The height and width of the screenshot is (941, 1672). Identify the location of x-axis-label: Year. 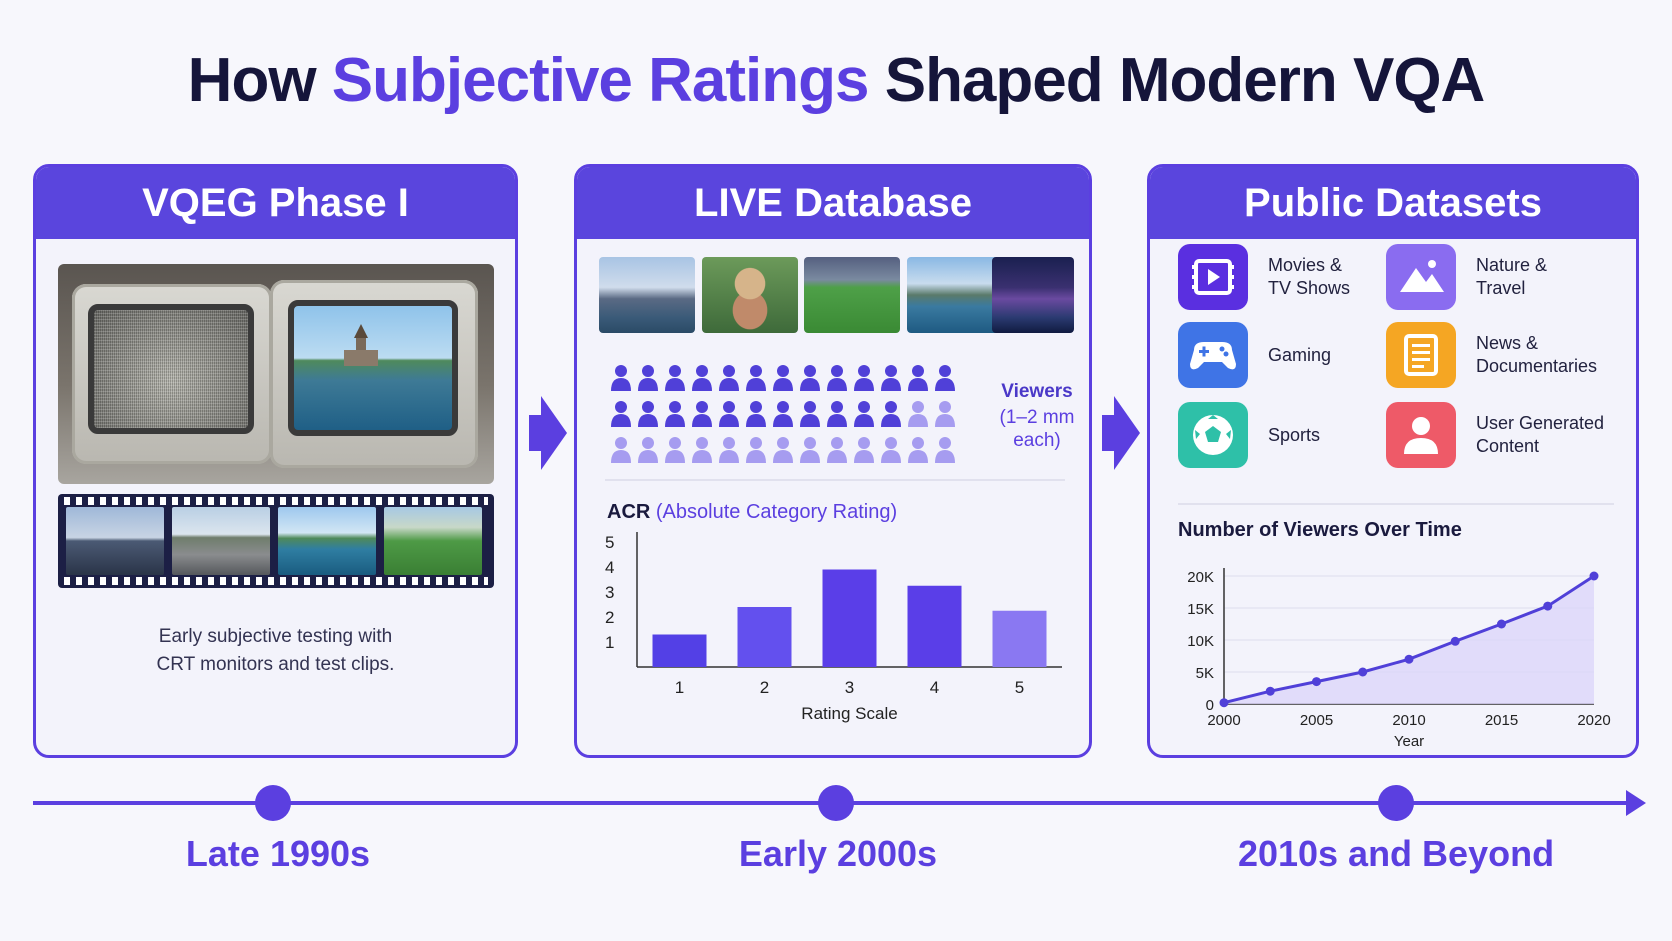
(1409, 741).